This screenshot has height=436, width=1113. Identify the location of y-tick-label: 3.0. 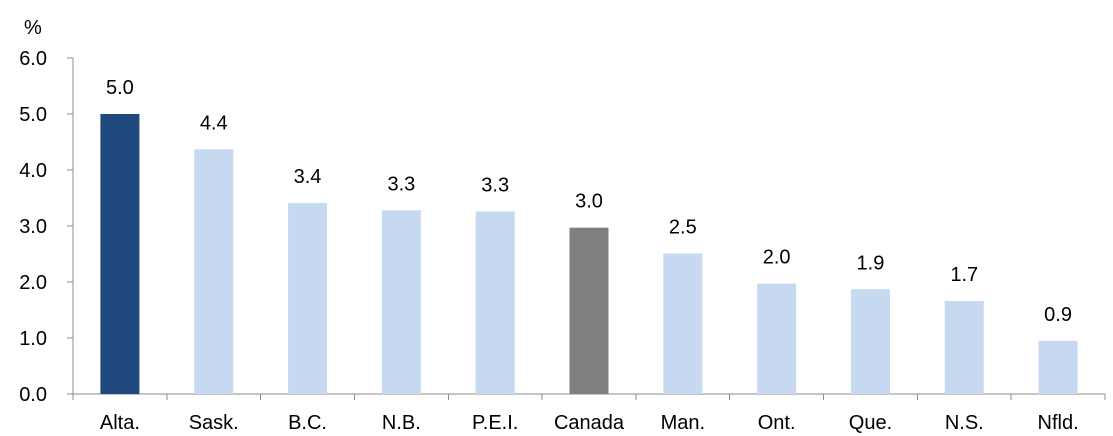
(33, 227).